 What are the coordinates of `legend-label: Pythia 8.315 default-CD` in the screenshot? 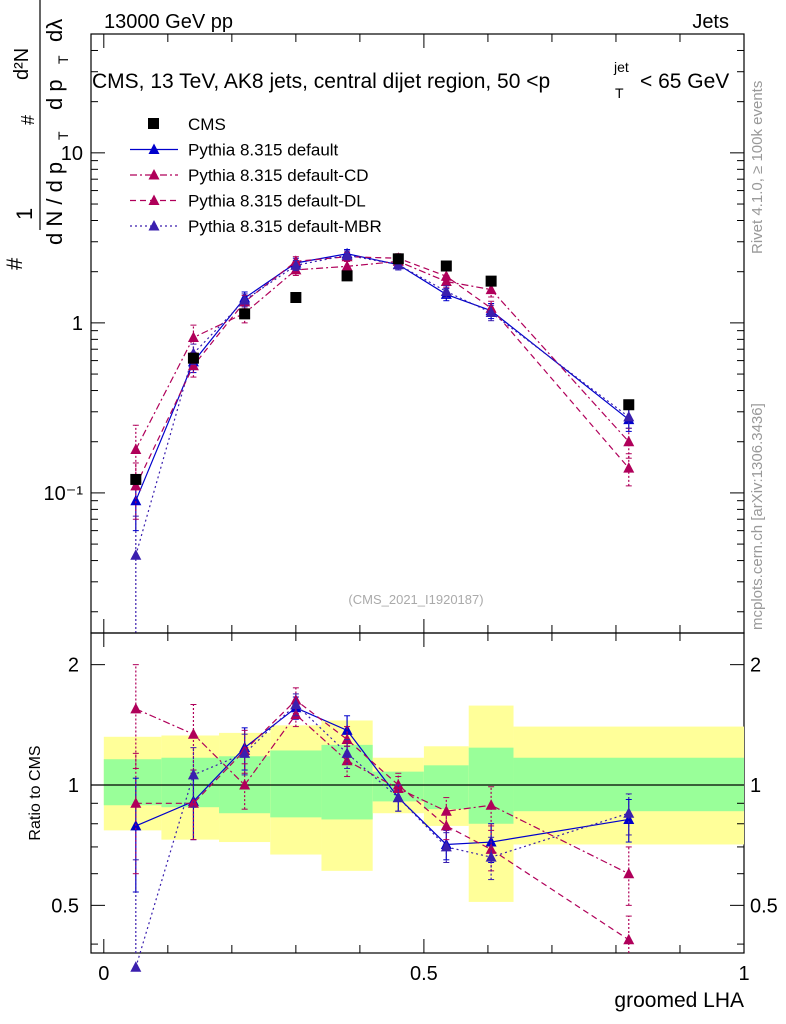 It's located at (278, 175).